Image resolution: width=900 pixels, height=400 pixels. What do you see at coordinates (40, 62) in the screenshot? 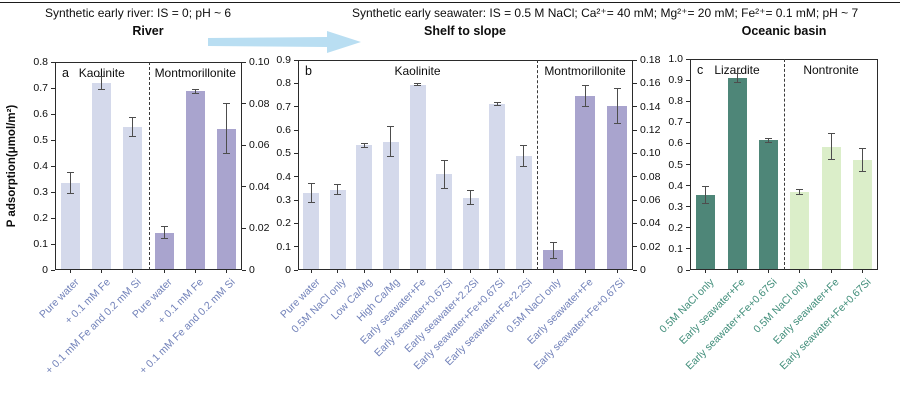
I see `y-tick-label: 0.8` at bounding box center [40, 62].